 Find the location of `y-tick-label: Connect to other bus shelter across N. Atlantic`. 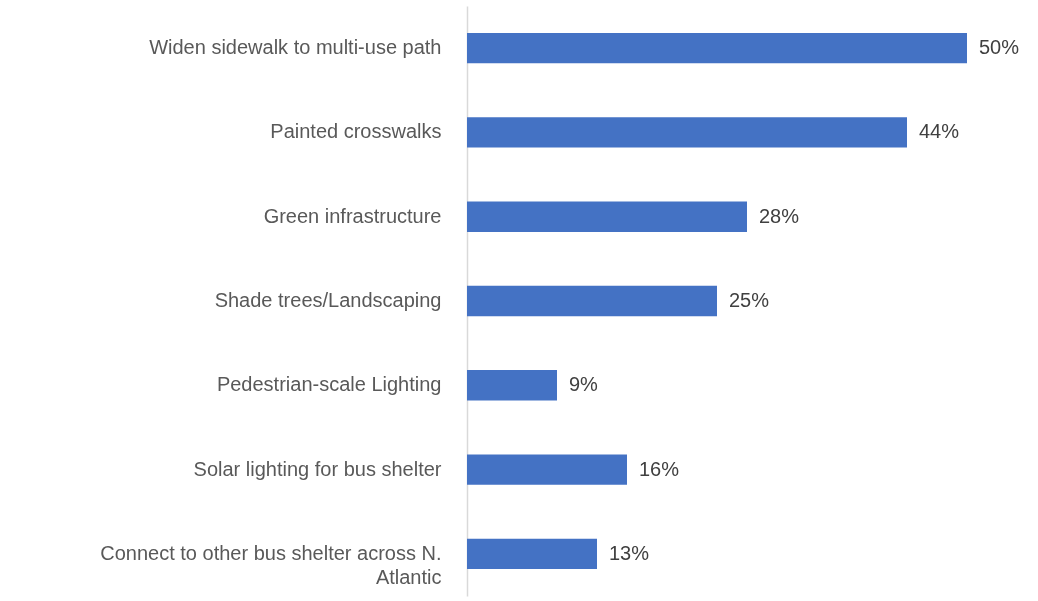

y-tick-label: Connect to other bus shelter across N. Atlantic is located at coordinates (271, 564).